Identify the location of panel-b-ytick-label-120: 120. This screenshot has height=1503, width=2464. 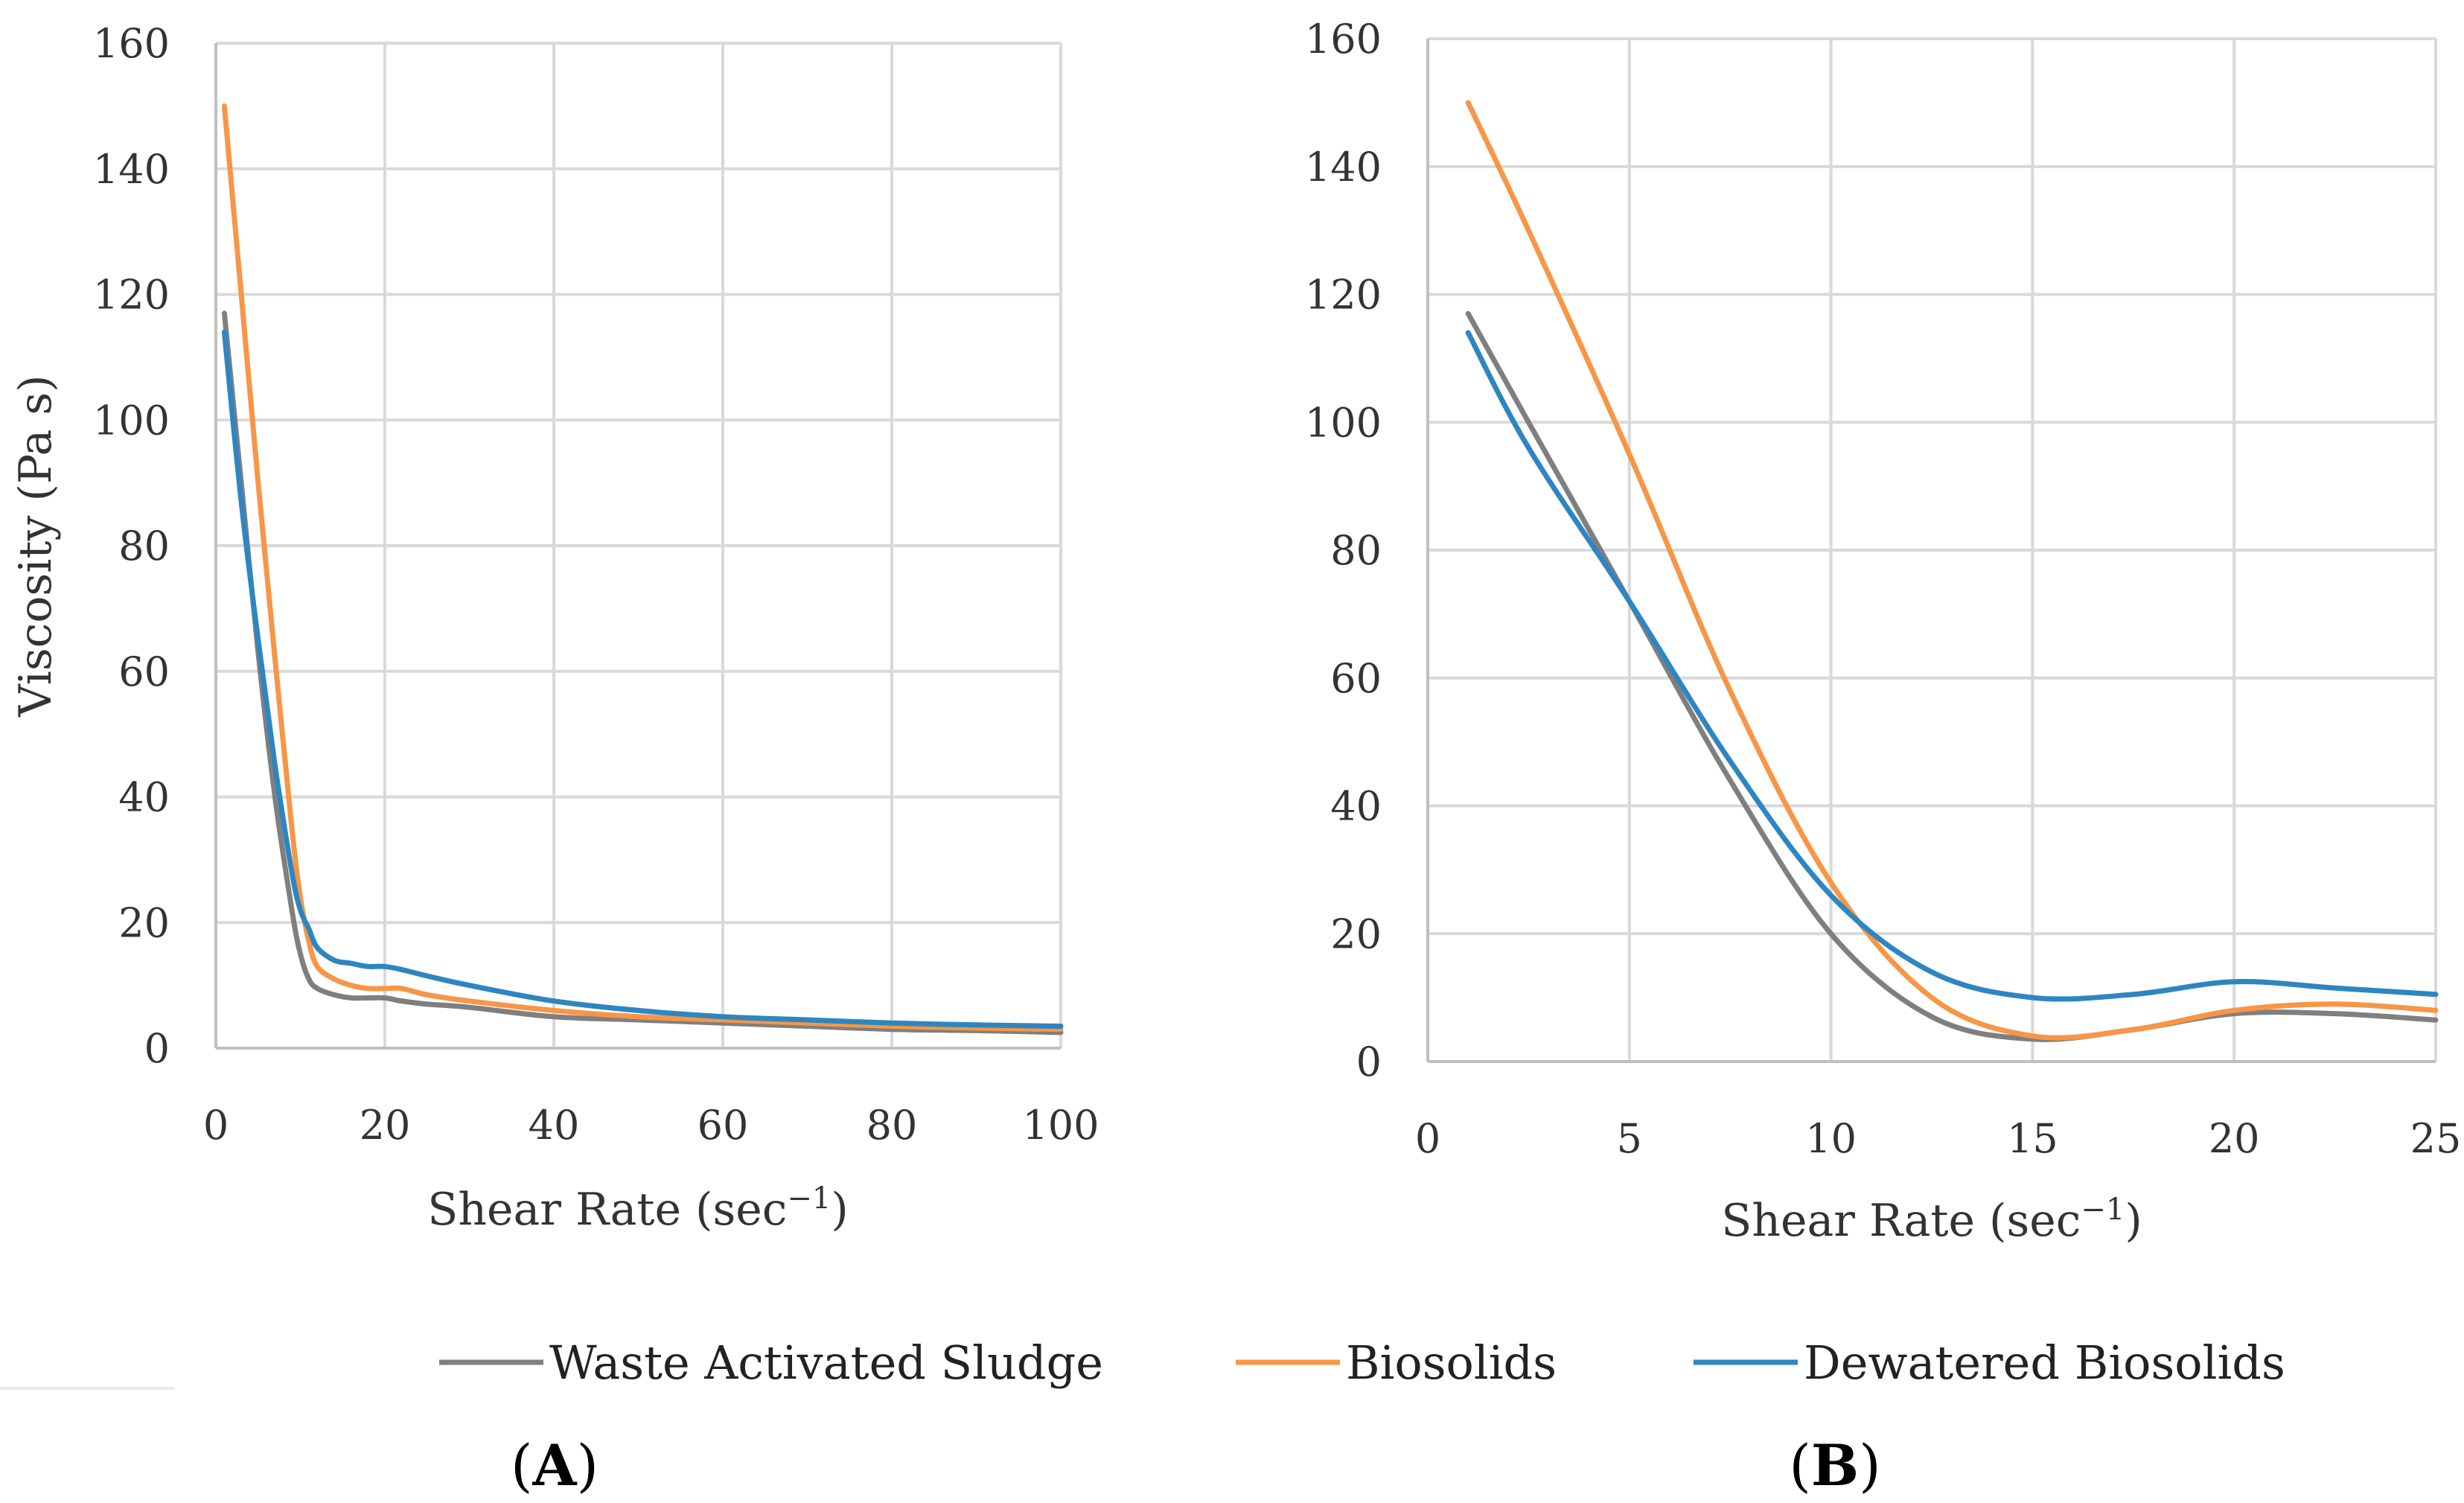
(1344, 295).